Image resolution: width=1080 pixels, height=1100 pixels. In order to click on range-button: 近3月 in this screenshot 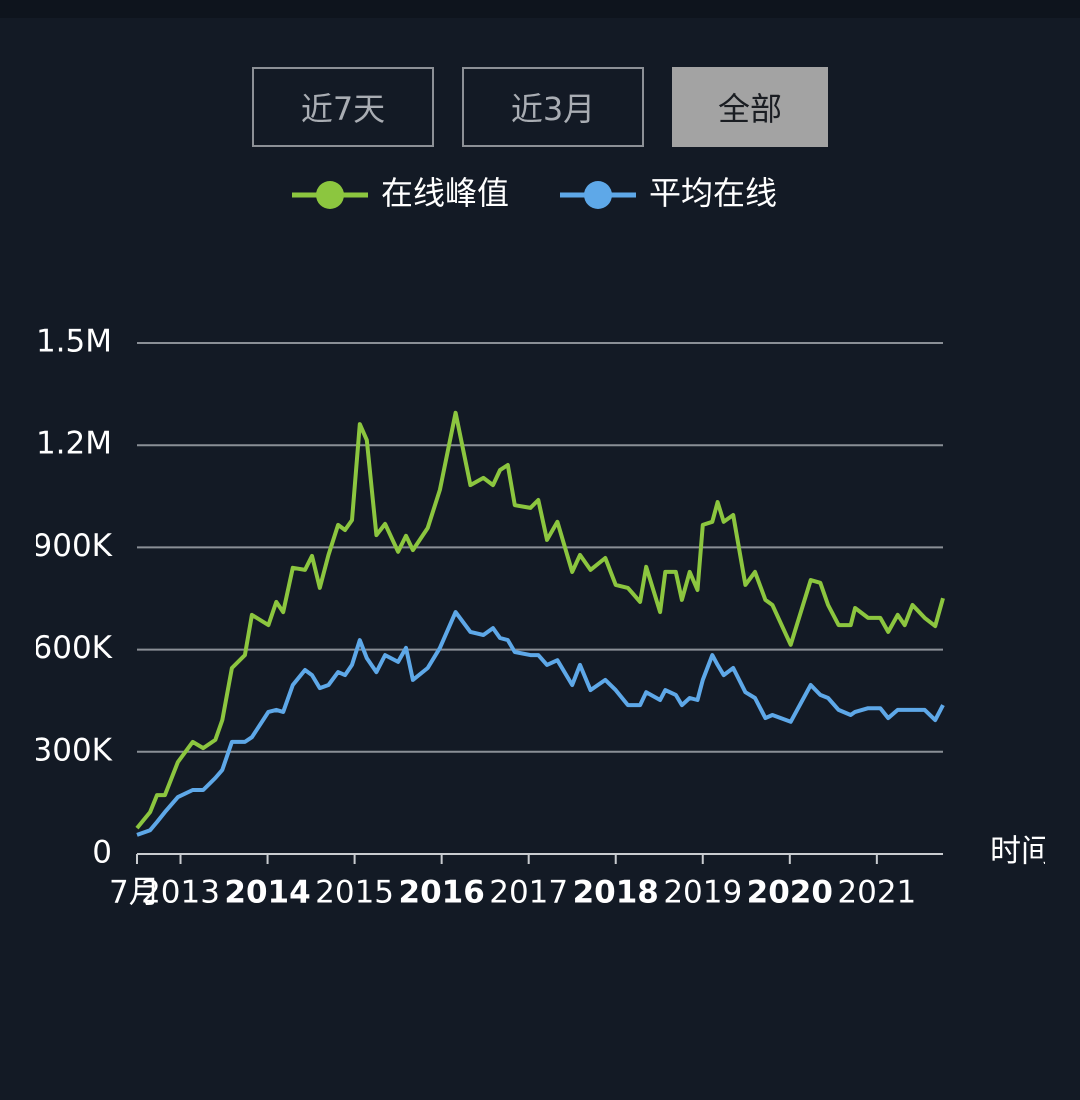, I will do `click(553, 107)`.